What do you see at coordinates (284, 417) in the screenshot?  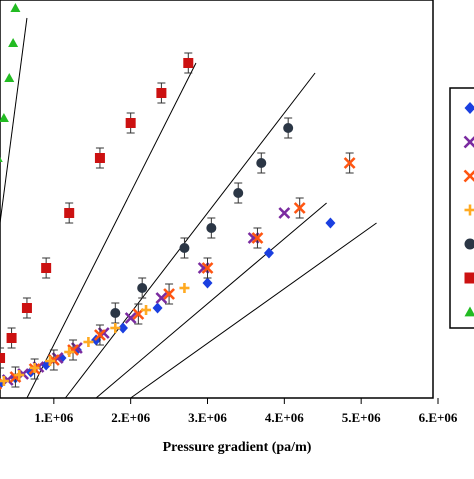 I see `x-tick-label: 4.E+06` at bounding box center [284, 417].